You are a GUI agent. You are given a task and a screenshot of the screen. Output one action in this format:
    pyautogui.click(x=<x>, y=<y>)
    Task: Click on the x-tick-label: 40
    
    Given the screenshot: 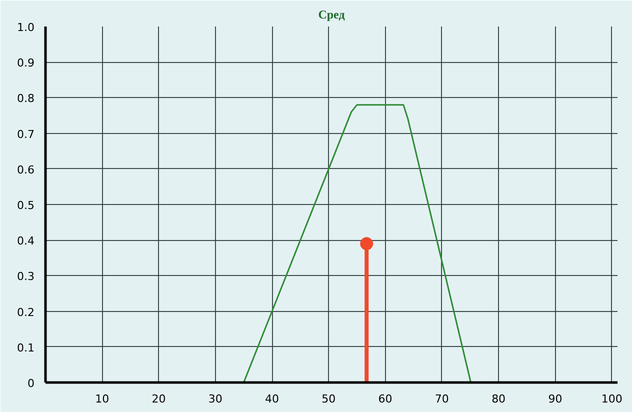 What is the action you would take?
    pyautogui.click(x=272, y=399)
    